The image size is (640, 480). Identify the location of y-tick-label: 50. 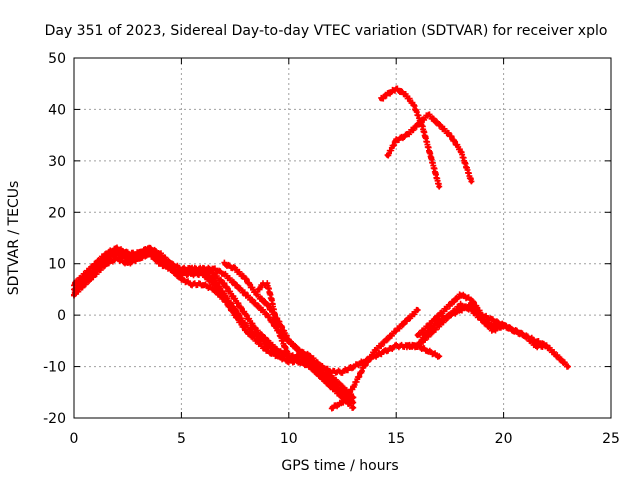
(57, 59).